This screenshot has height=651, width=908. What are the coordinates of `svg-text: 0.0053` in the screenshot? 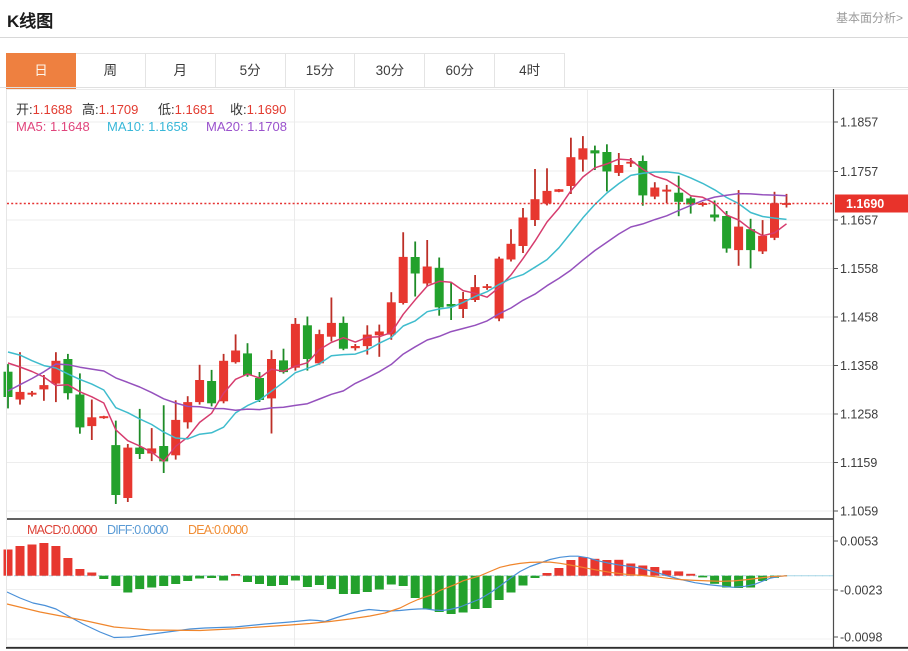 It's located at (859, 541).